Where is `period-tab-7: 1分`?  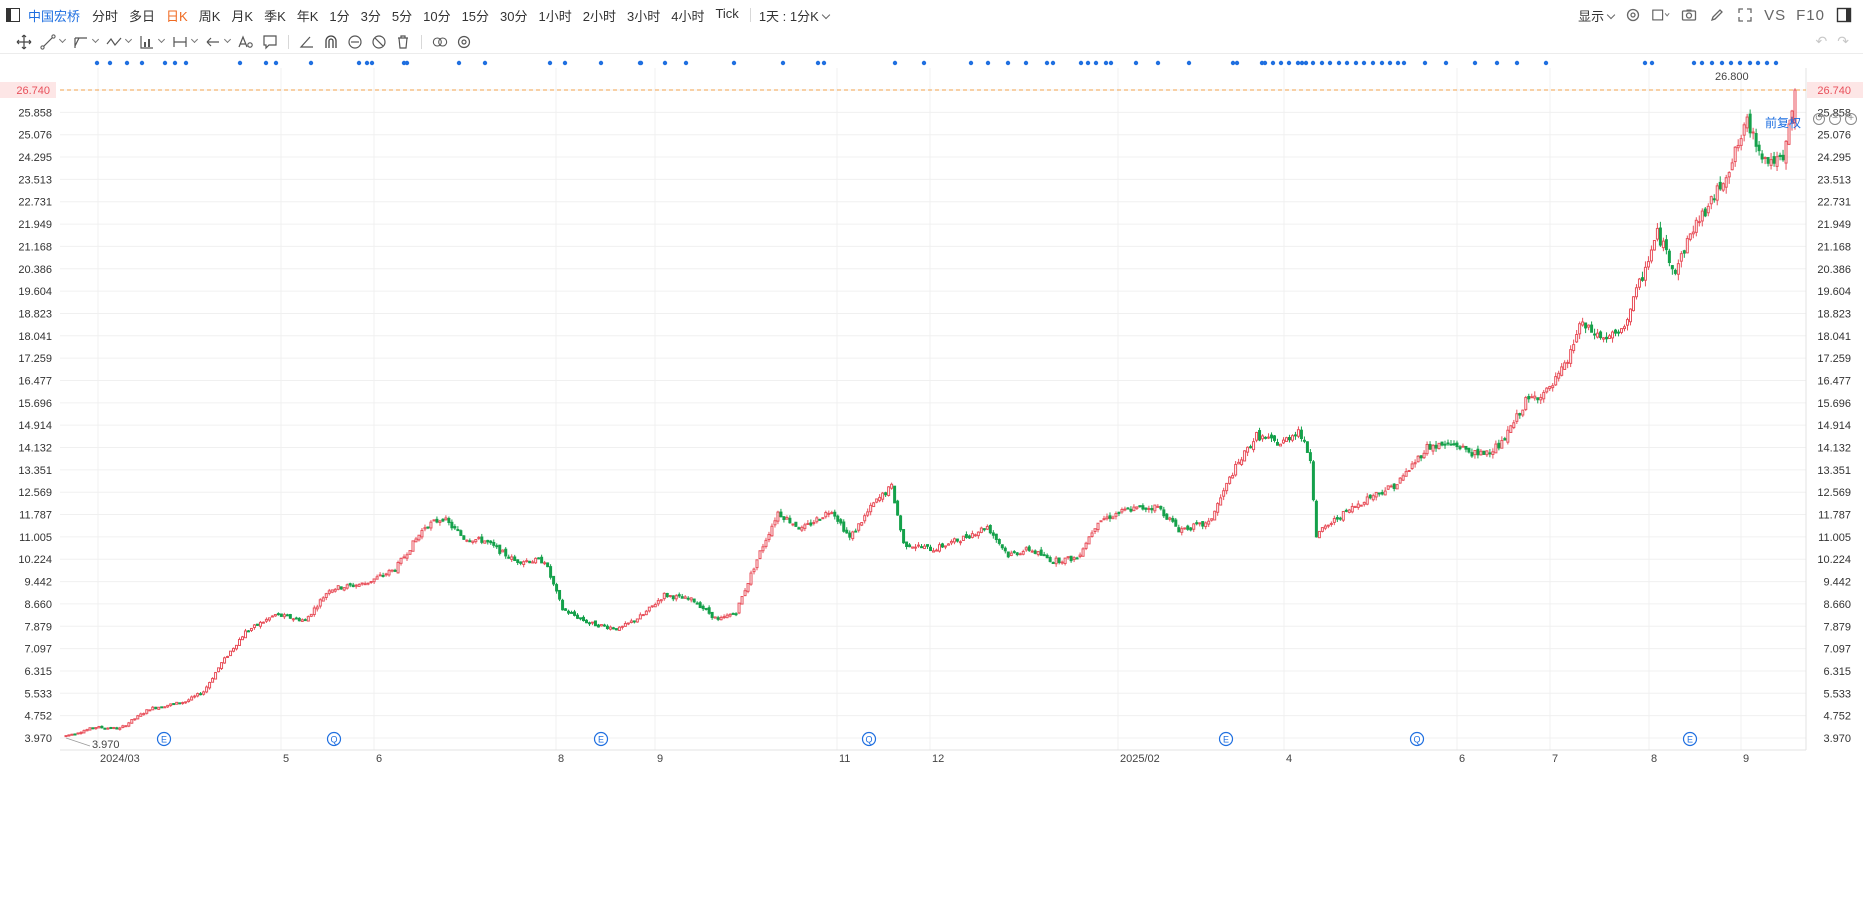
period-tab-7: 1分 is located at coordinates (339, 16).